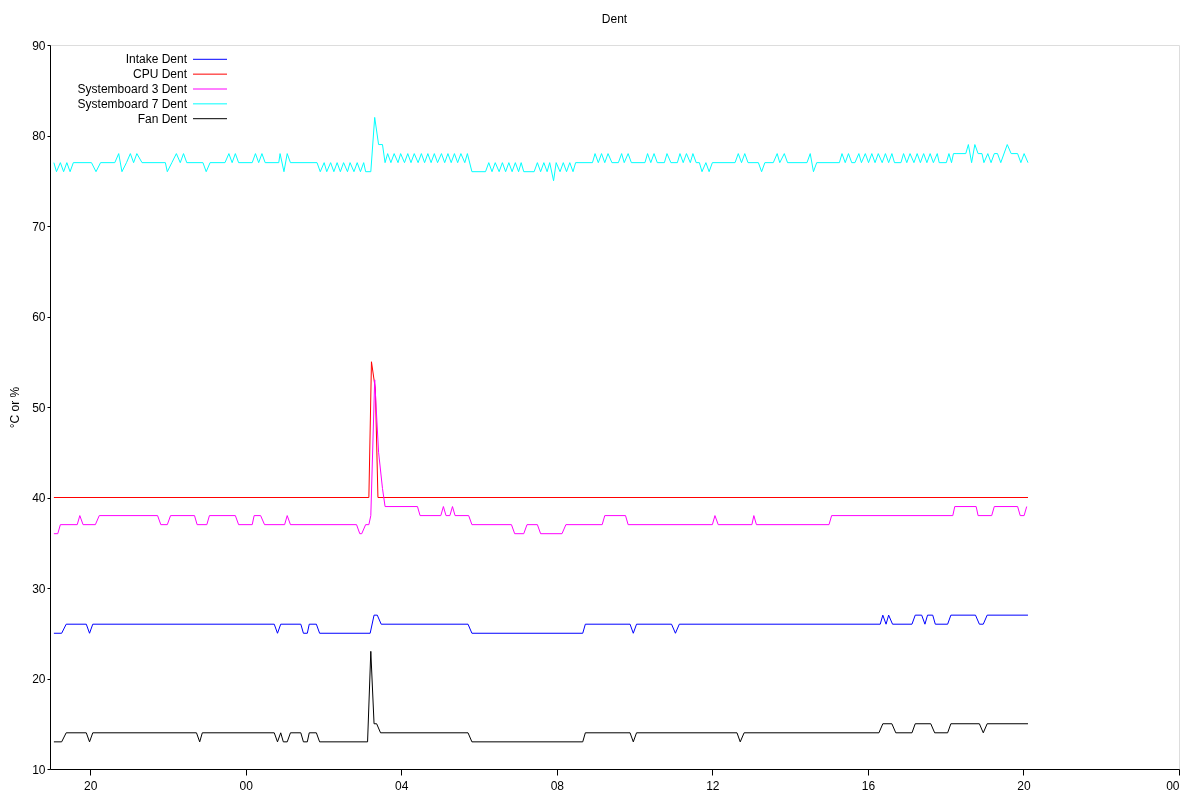 Image resolution: width=1200 pixels, height=800 pixels. What do you see at coordinates (39, 45) in the screenshot?
I see `y-tick-label: 90` at bounding box center [39, 45].